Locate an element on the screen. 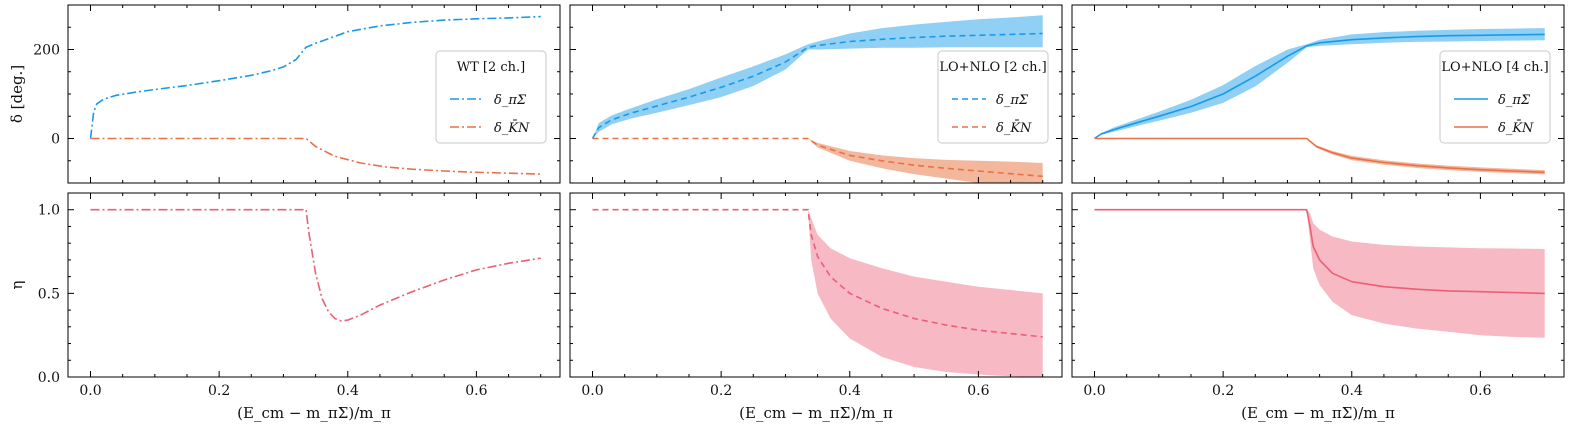  top-middle-legend-label-0: δ_πΣ is located at coordinates (1012, 100).